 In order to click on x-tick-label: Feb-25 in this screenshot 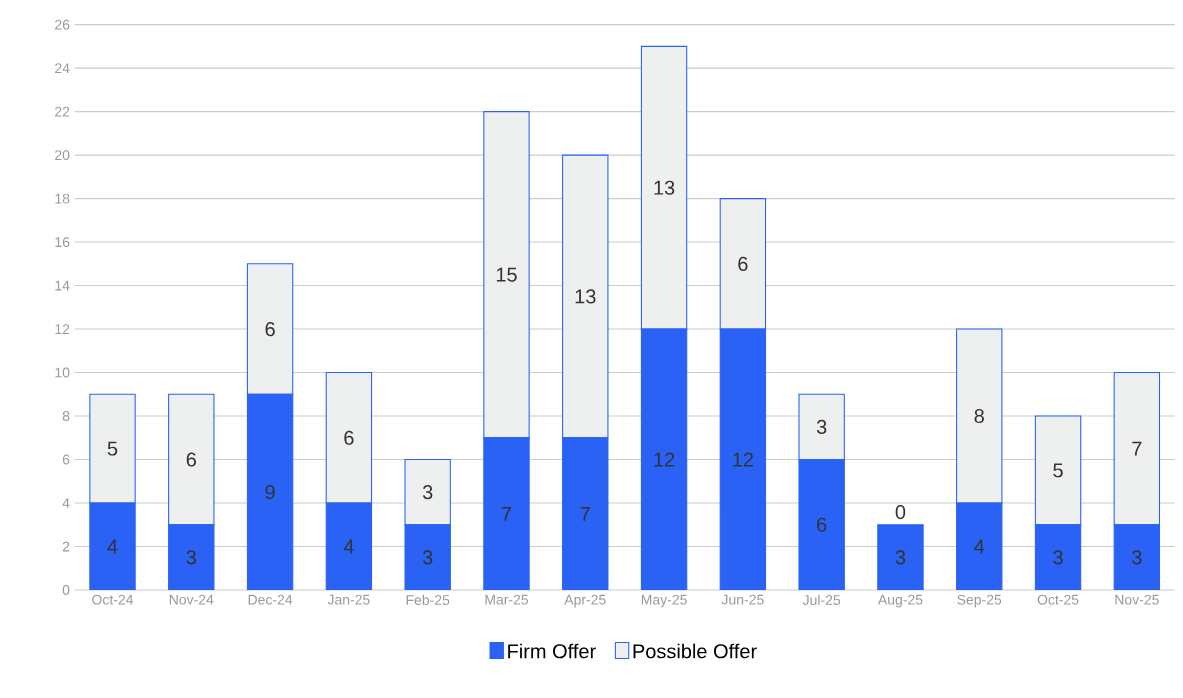, I will do `click(428, 599)`.